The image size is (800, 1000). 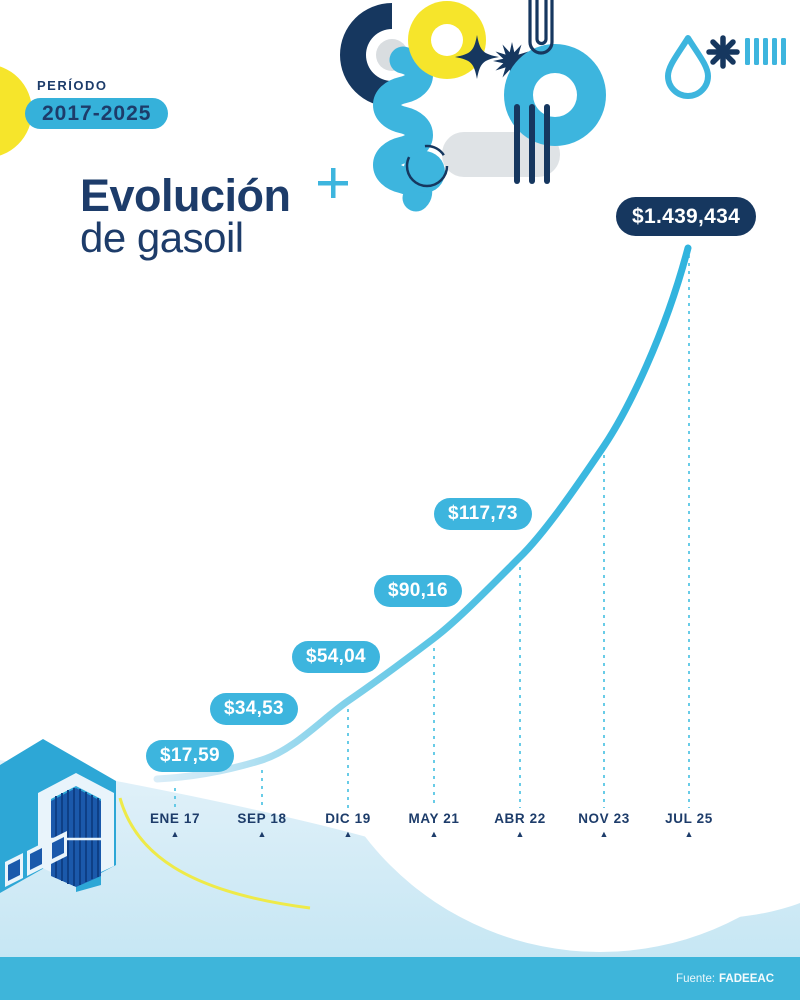 I want to click on footer-band: Fuente: FADEEAC, so click(x=400, y=978).